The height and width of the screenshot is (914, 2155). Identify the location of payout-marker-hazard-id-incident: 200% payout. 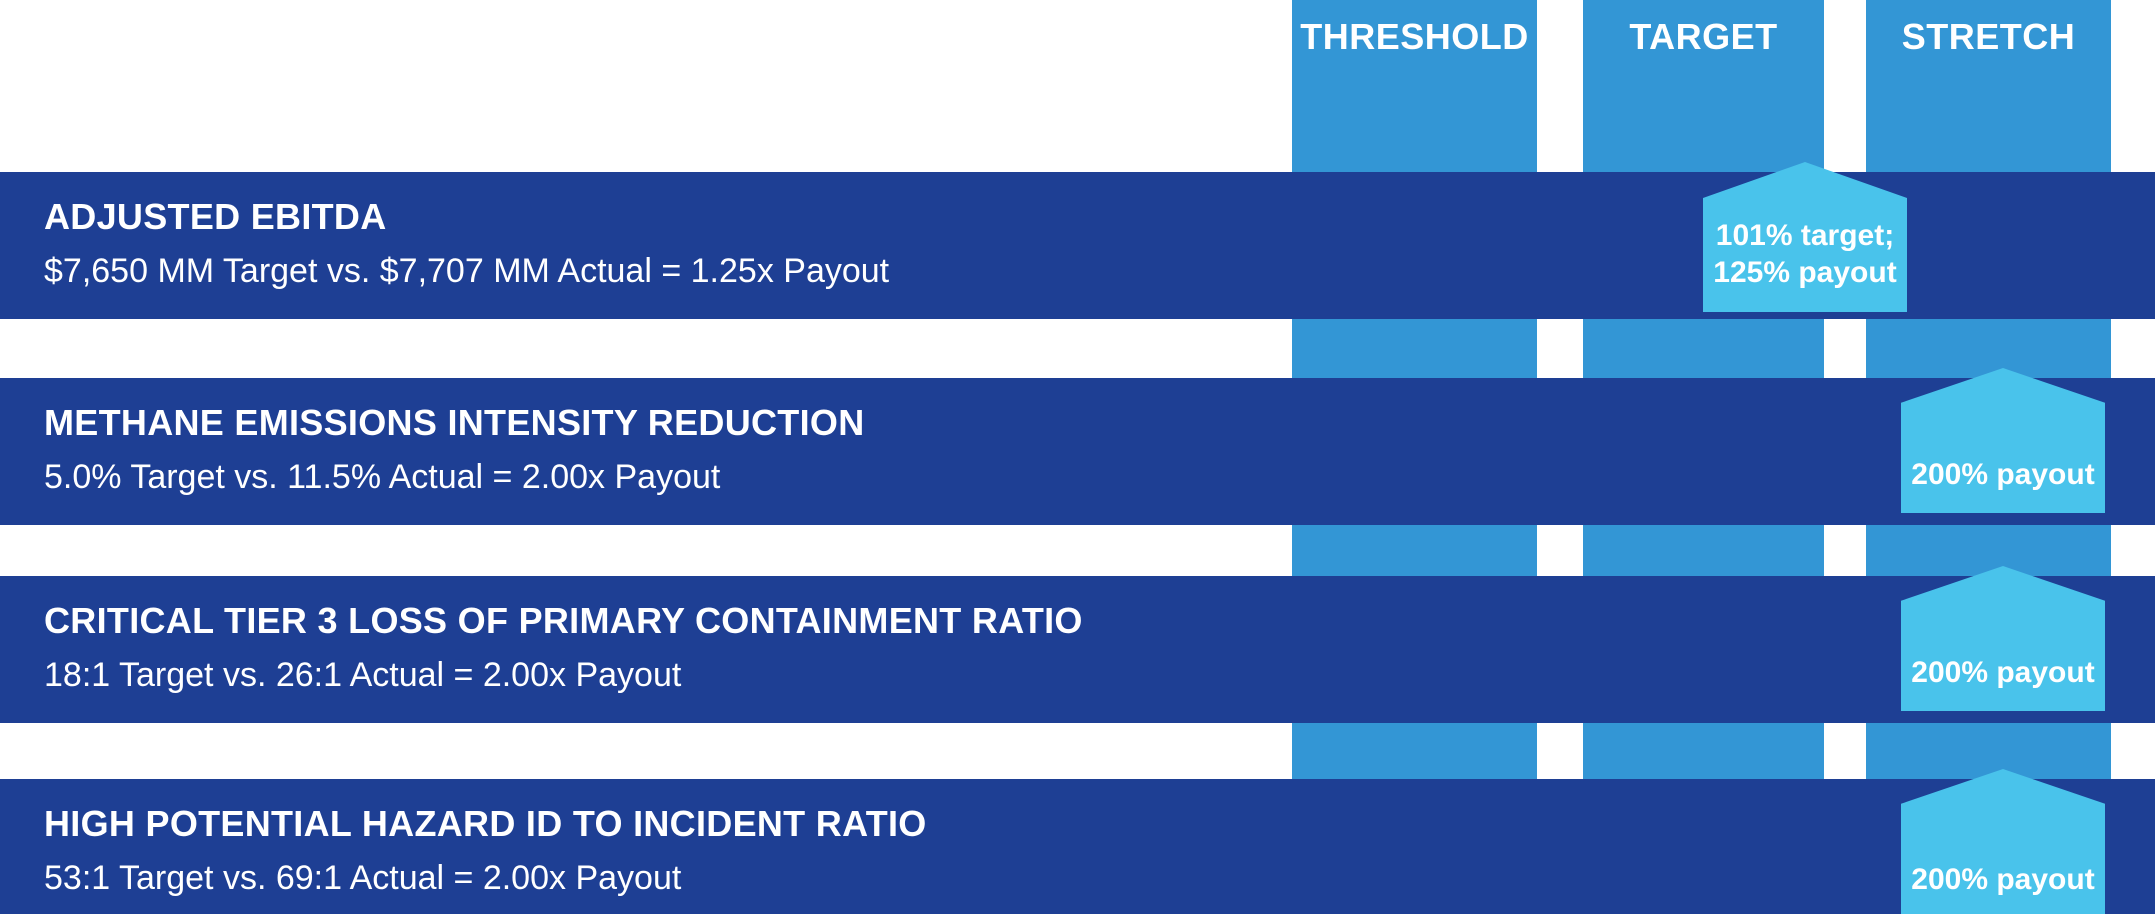
(2003, 841).